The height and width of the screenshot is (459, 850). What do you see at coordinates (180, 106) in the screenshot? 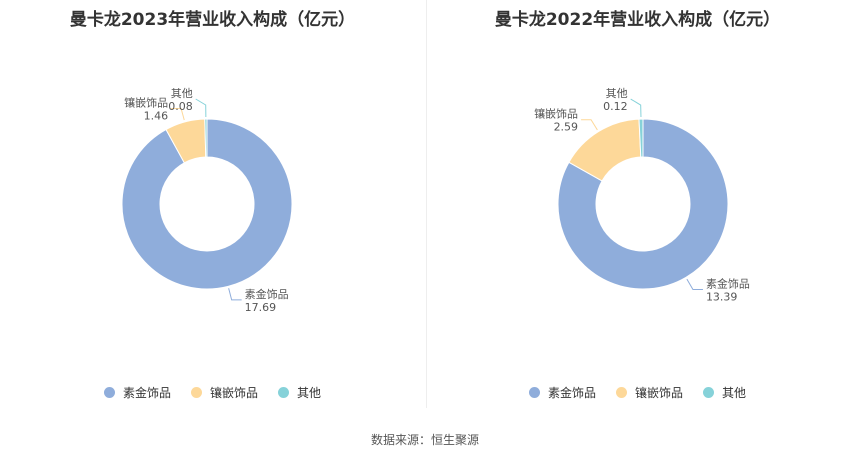
I see `slice-label-value-other: 0.08` at bounding box center [180, 106].